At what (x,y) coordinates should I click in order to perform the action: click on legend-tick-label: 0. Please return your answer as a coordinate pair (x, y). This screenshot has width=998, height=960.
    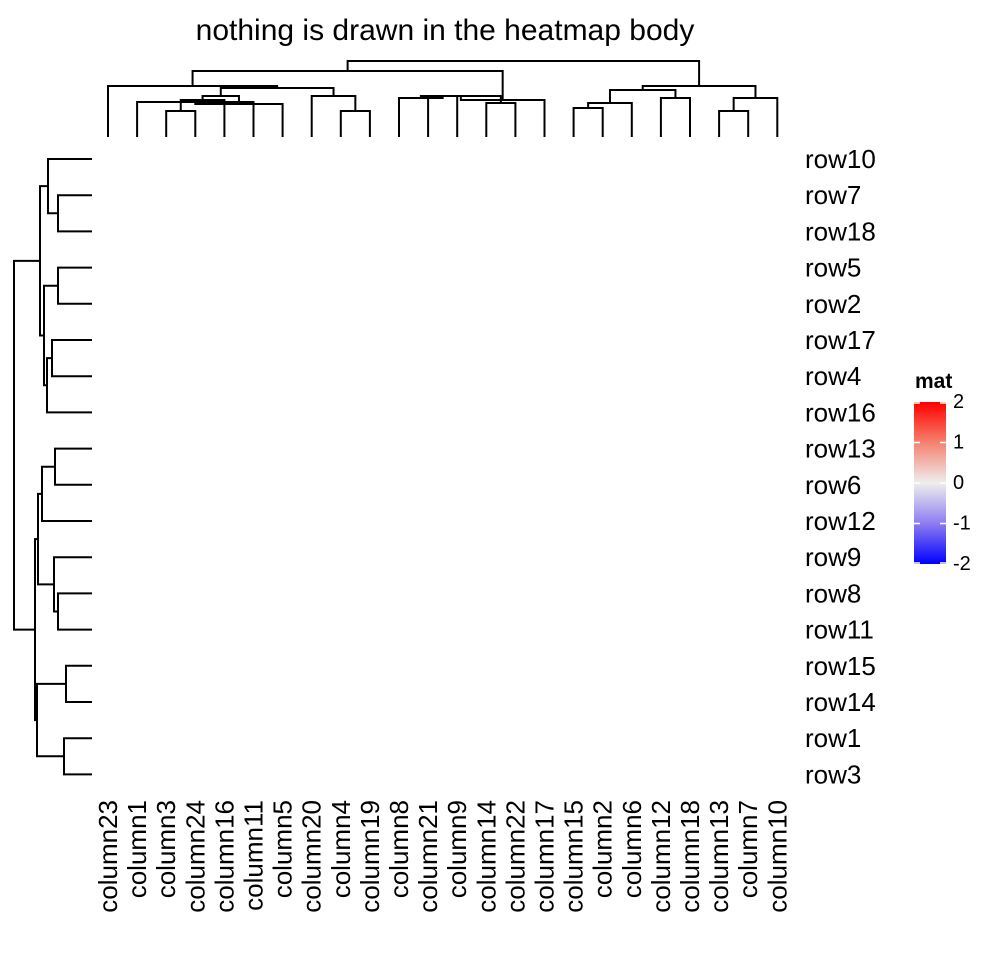
    Looking at the image, I should click on (958, 483).